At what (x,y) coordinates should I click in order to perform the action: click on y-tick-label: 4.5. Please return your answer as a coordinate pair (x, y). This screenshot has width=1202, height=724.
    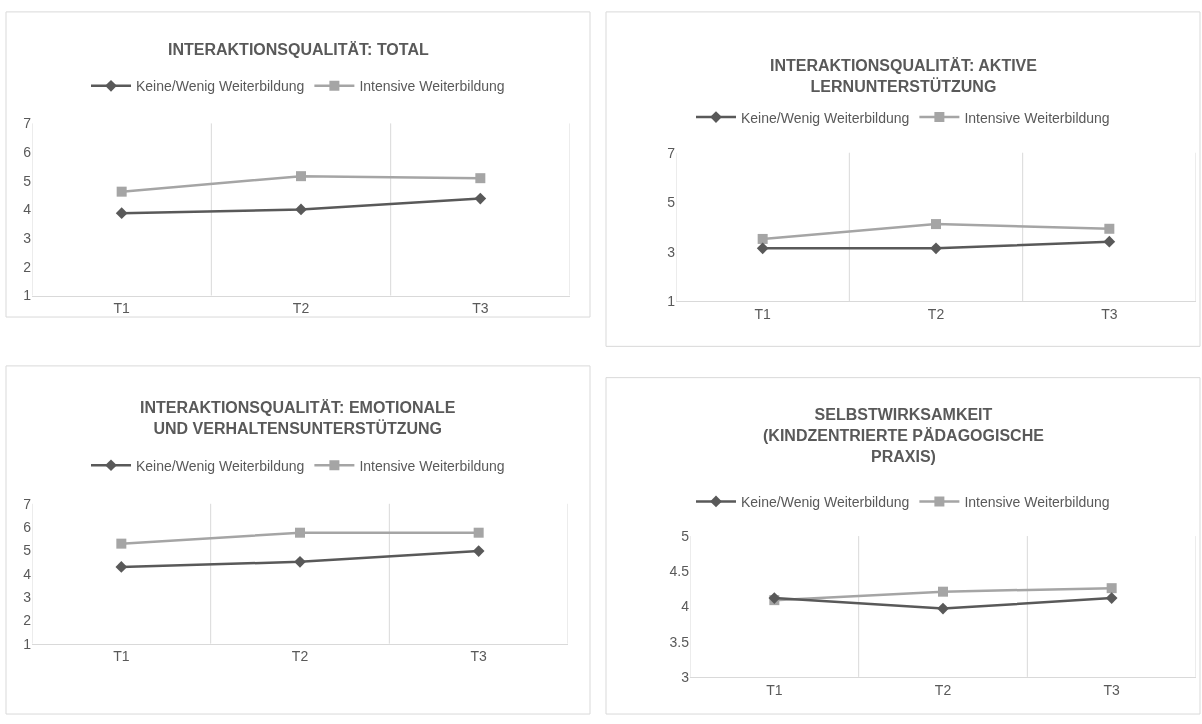
    Looking at the image, I should click on (679, 571).